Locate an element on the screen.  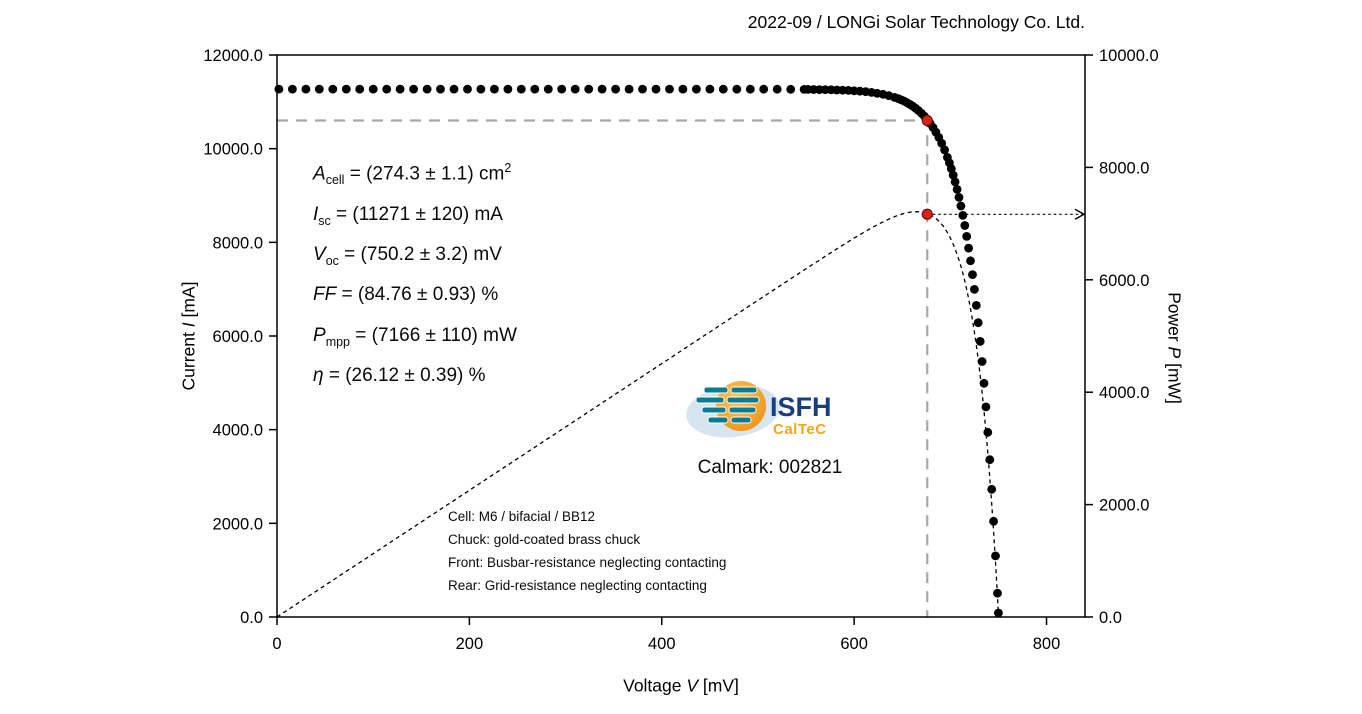
result-area: Acell = (274.3 ± 1.1) cm2 is located at coordinates (412, 174).